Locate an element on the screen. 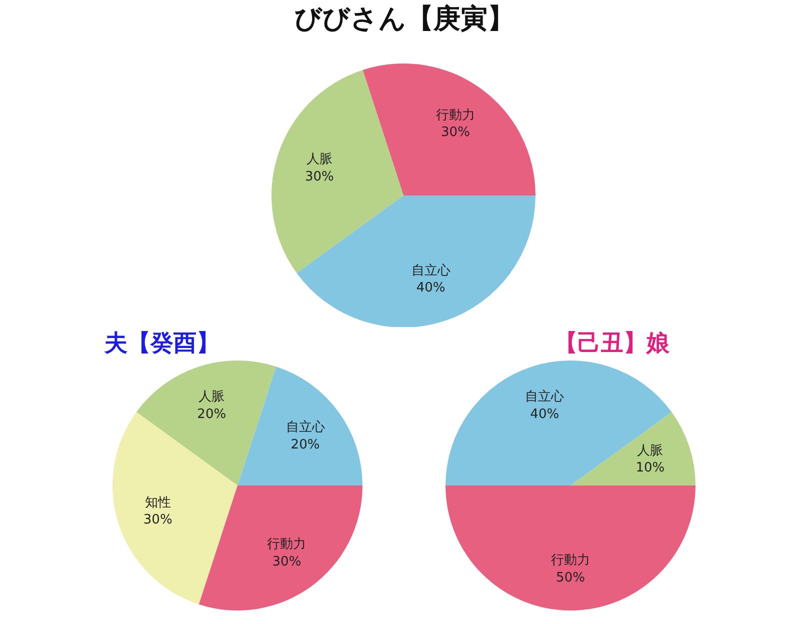 The width and height of the screenshot is (808, 624). chart-title: 【己丑】娘 is located at coordinates (612, 343).